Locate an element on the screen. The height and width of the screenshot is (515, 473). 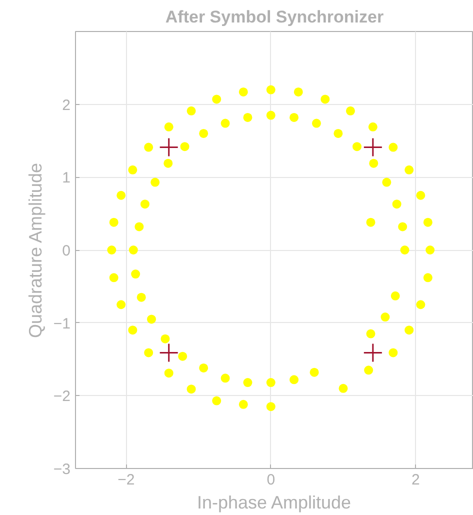
x-tick-label: 2 is located at coordinates (415, 480).